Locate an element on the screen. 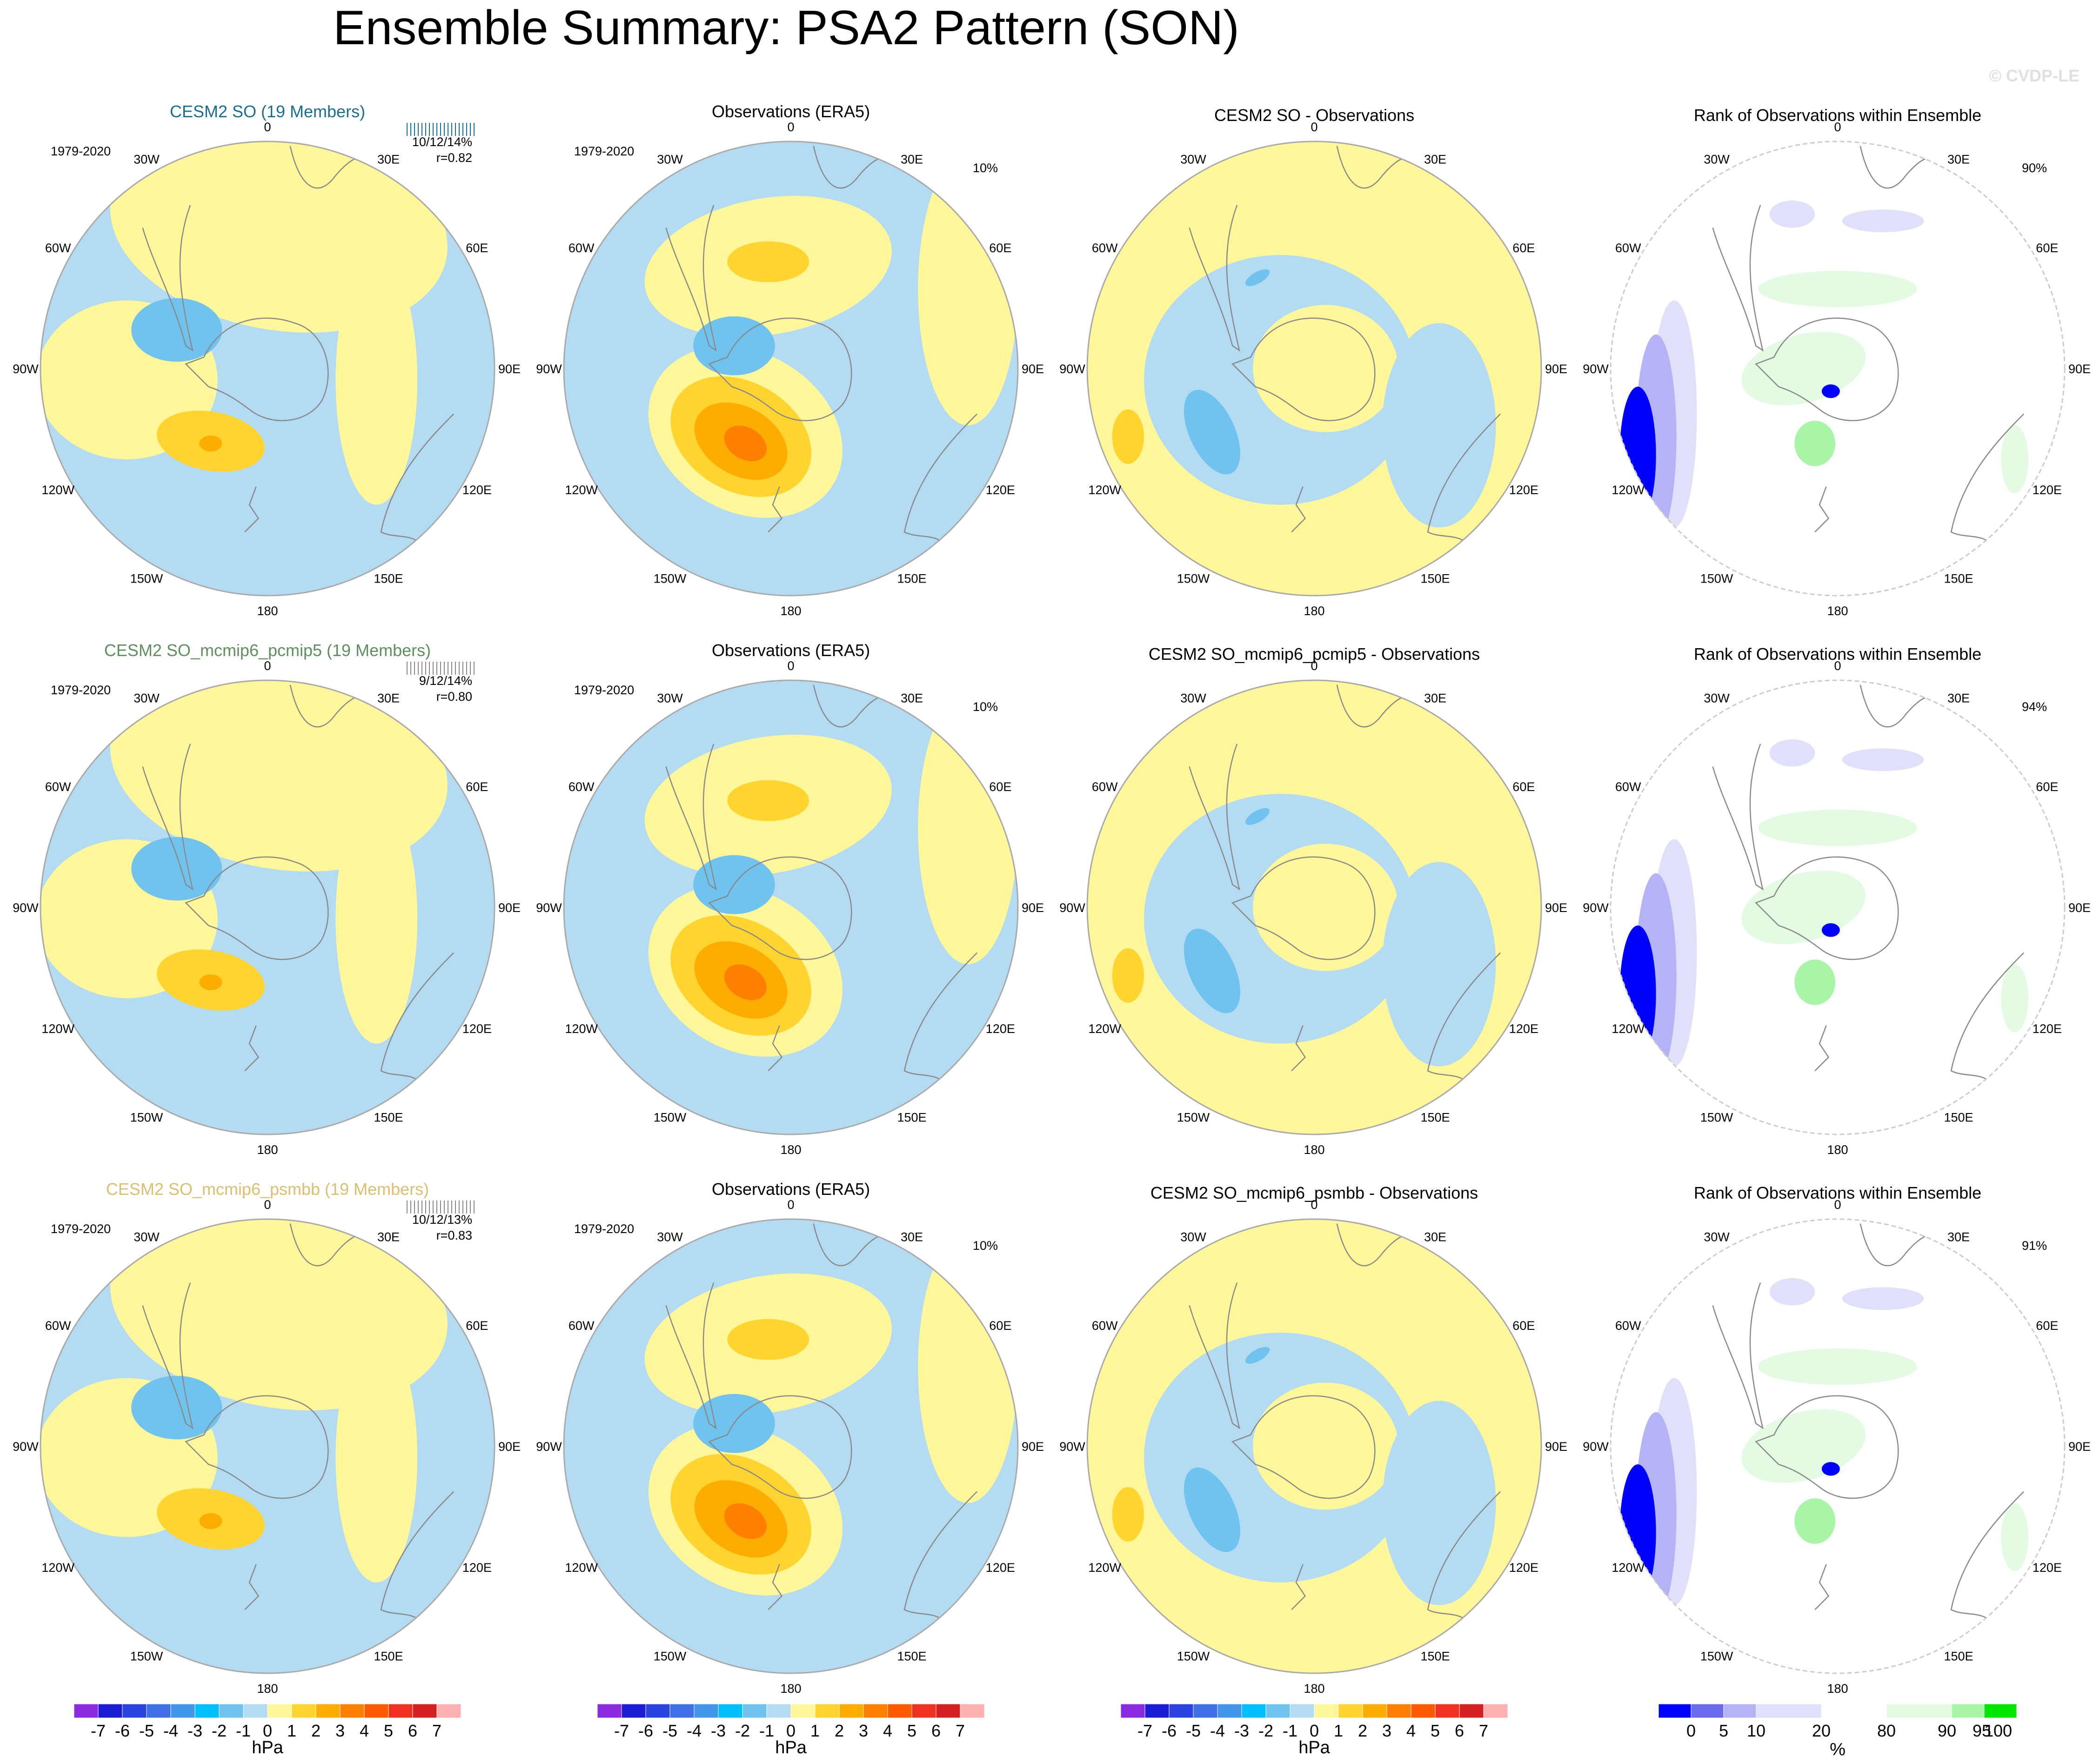 Image resolution: width=2100 pixels, height=1757 pixels. longitude-label: 60E is located at coordinates (477, 787).